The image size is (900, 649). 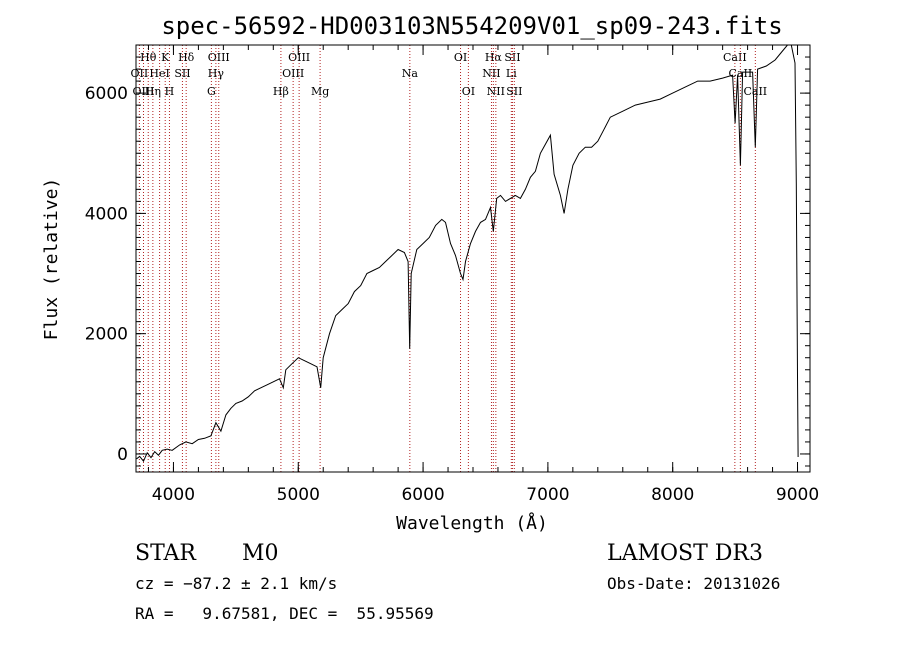 I want to click on line-label: Li, so click(x=511, y=73).